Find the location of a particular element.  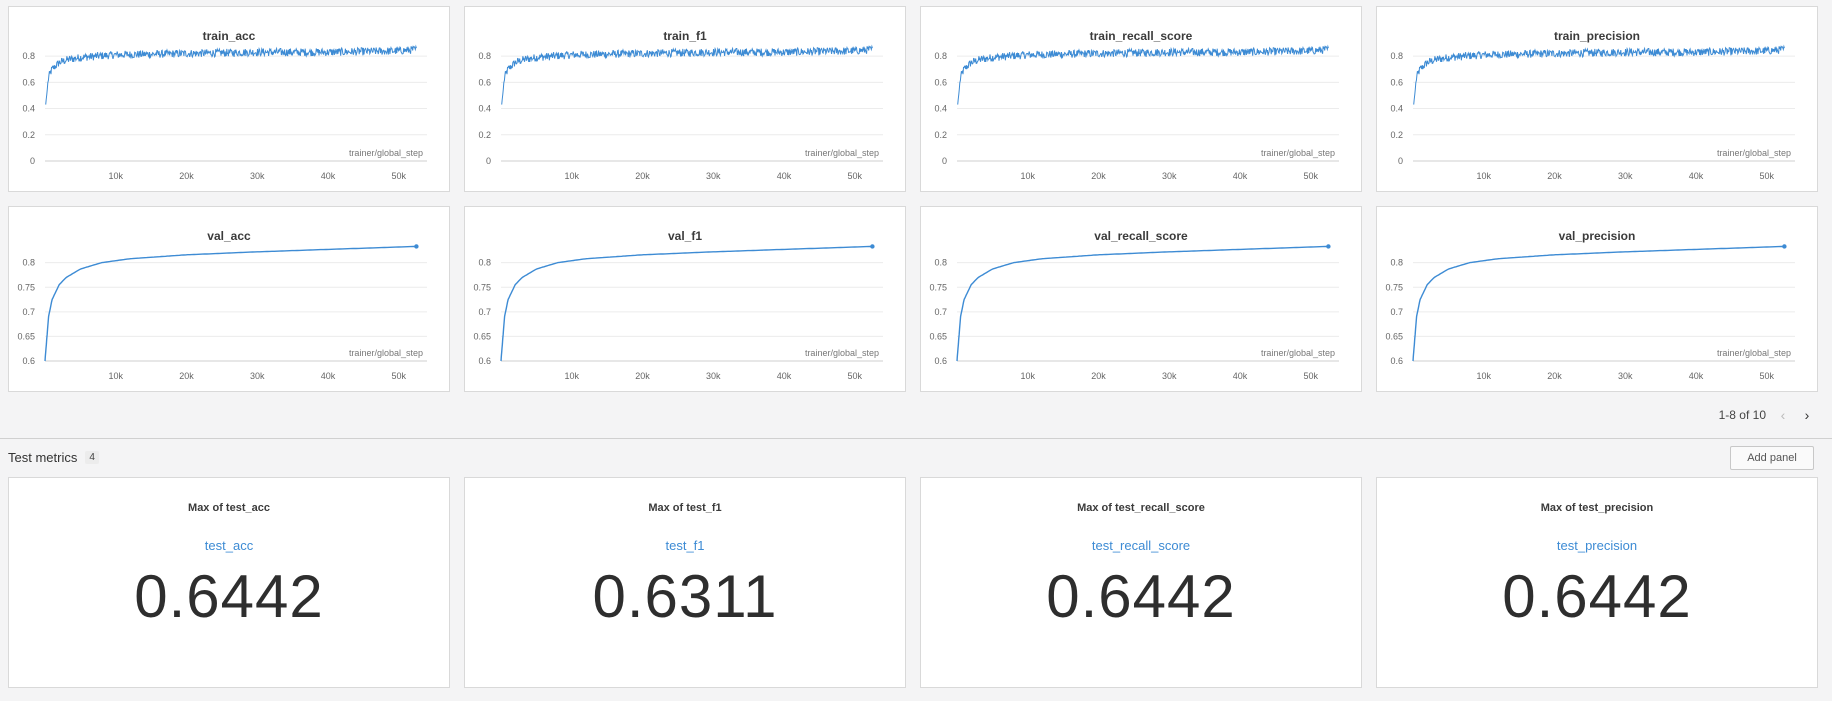

scalar-panel-test-f1: Max of test_f1 test_f1 0.6311 is located at coordinates (685, 582).